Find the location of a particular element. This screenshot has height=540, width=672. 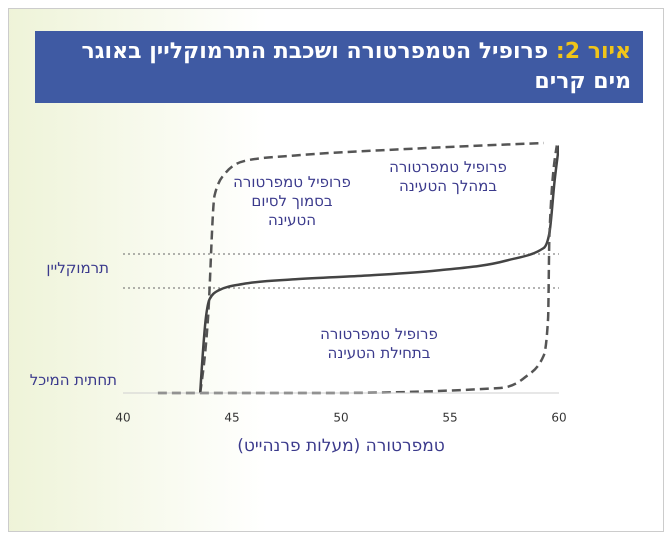

text: תחתית המיכל is located at coordinates (72, 380).